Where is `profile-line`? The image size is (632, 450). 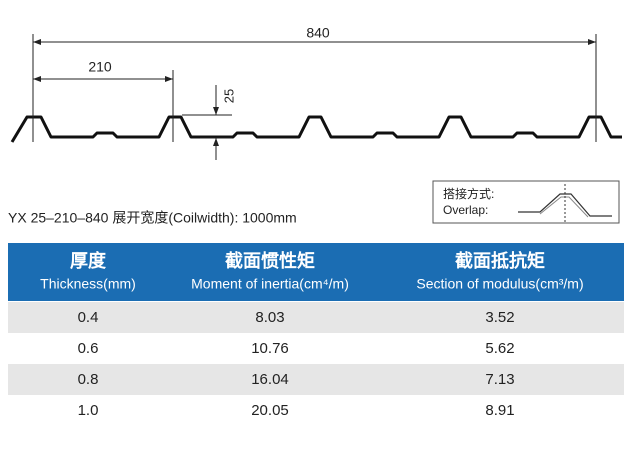 profile-line is located at coordinates (316, 129).